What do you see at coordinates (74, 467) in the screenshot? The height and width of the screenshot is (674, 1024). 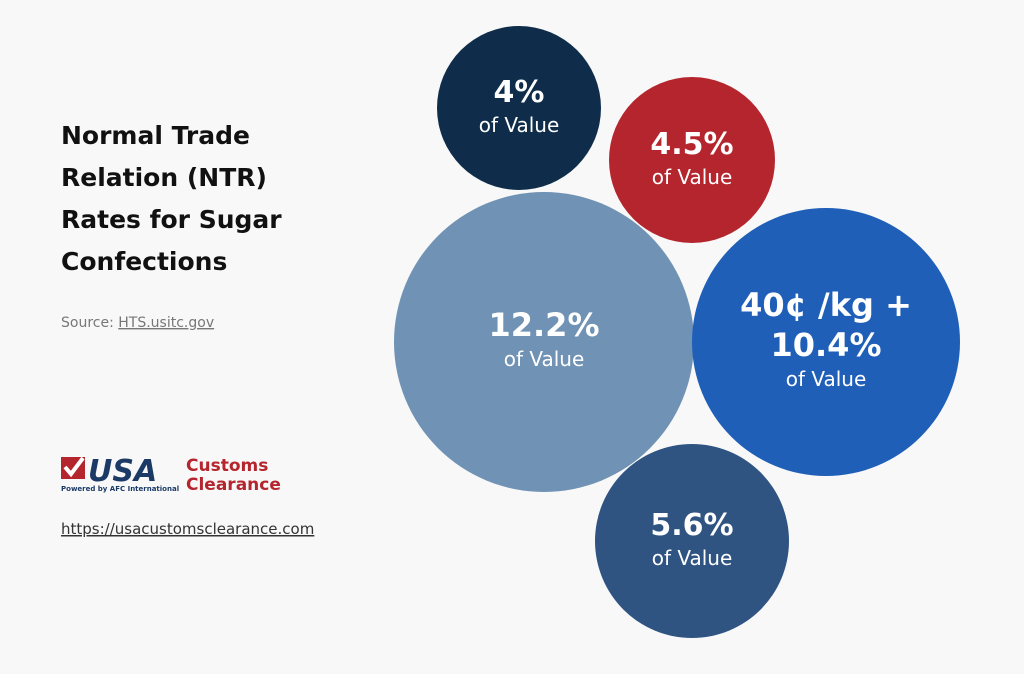 I see `logo-check` at bounding box center [74, 467].